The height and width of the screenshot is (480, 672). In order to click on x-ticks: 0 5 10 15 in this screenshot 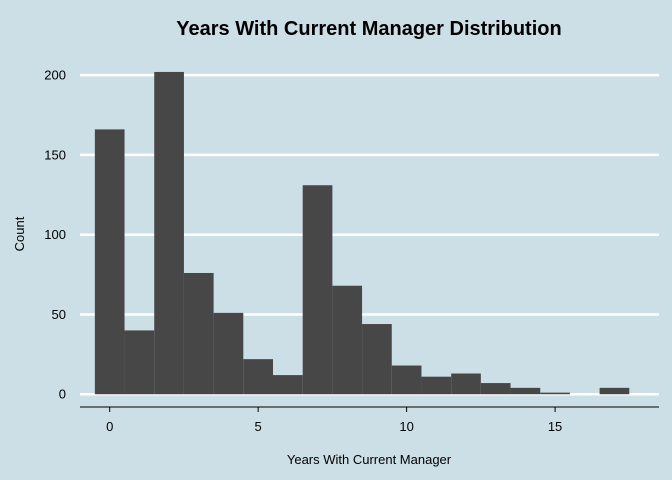, I will do `click(334, 420)`.